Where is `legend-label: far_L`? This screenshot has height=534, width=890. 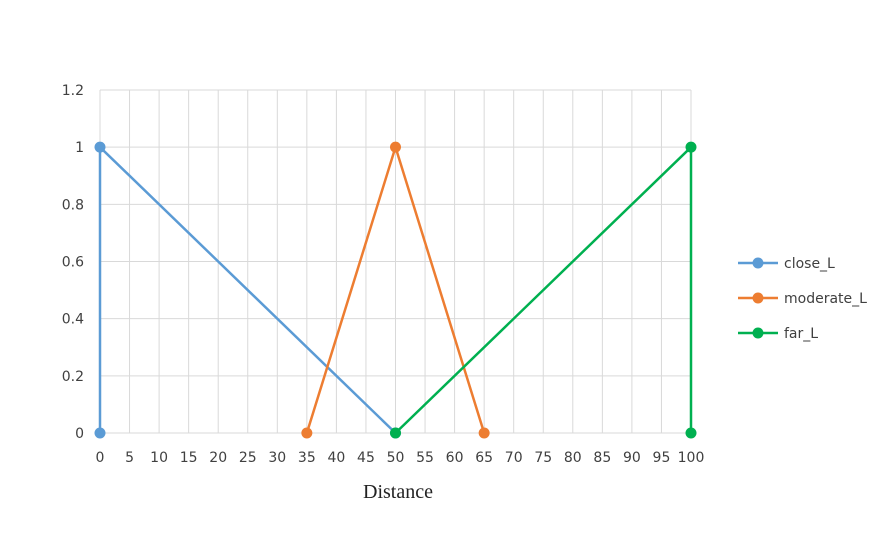 legend-label: far_L is located at coordinates (801, 334).